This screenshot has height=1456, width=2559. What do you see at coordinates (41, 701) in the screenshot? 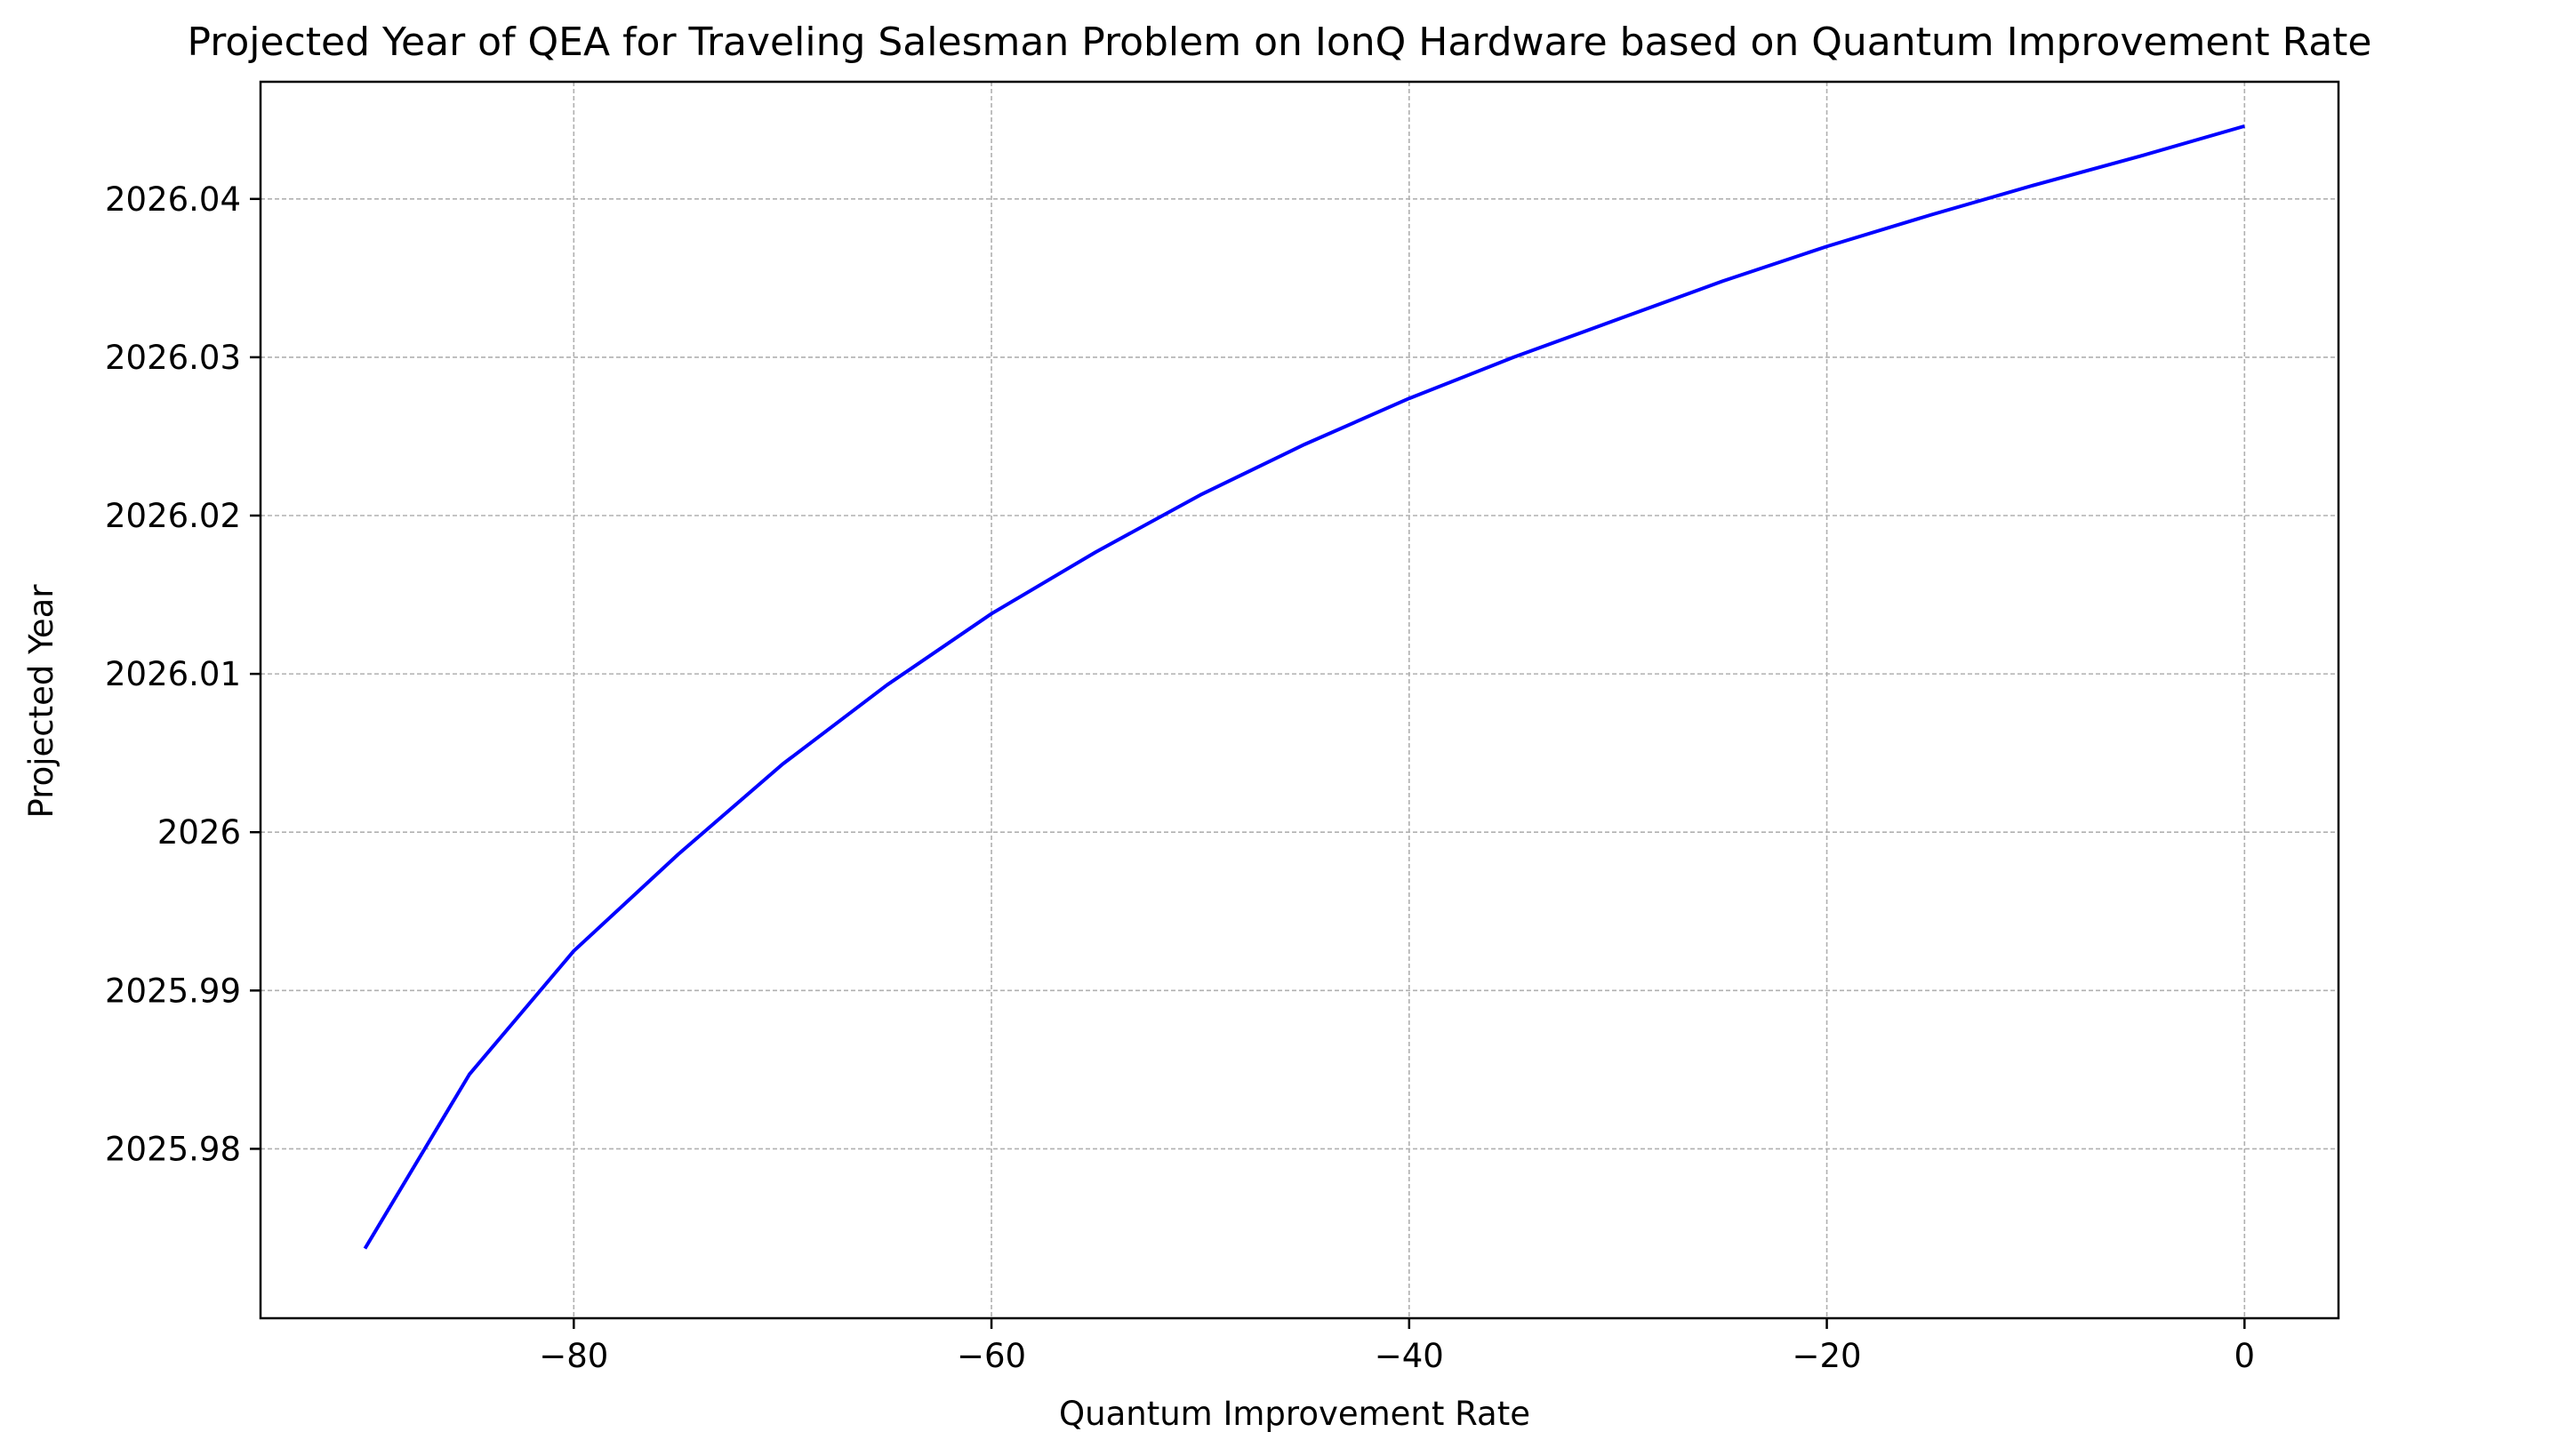
I see `y-axis-title: Projected Year` at bounding box center [41, 701].